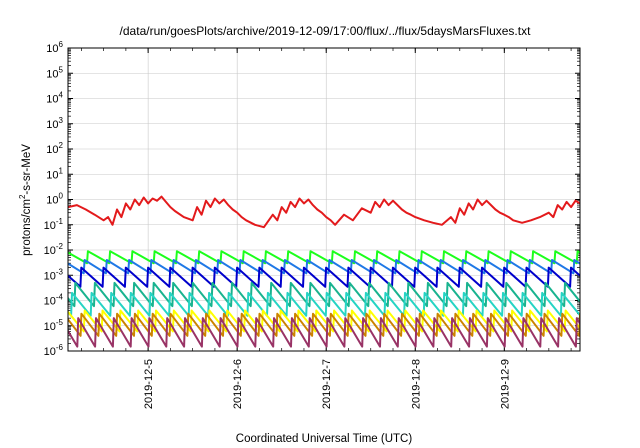 This screenshot has width=640, height=448. I want to click on x-tick-label: 2019-12-5, so click(149, 384).